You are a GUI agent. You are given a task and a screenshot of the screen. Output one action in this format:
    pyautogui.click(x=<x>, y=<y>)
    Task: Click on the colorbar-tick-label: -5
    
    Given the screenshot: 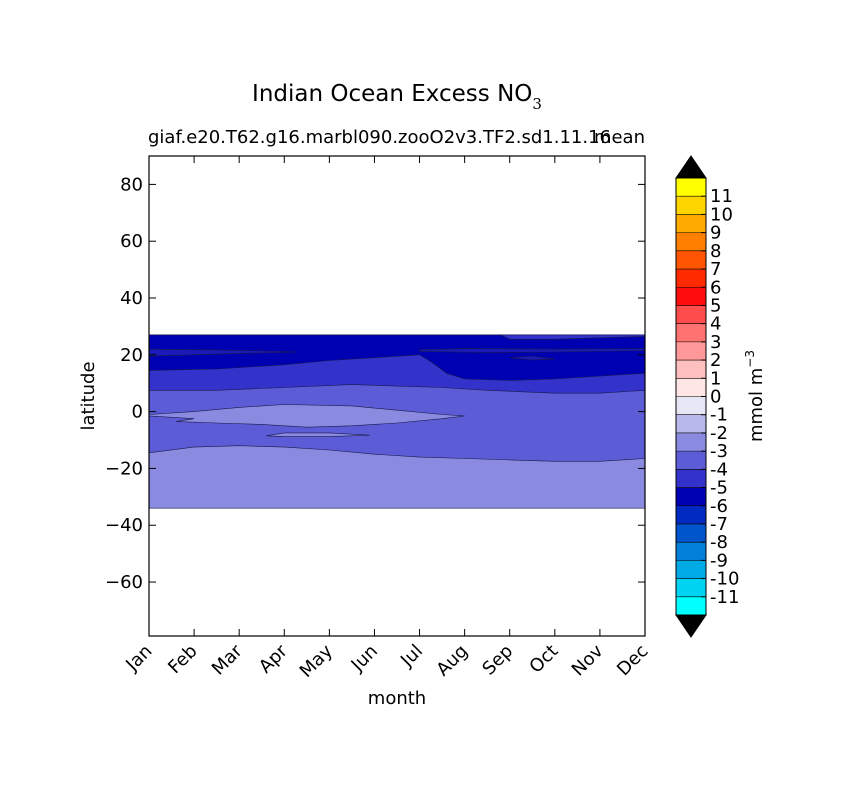 What is the action you would take?
    pyautogui.click(x=719, y=488)
    